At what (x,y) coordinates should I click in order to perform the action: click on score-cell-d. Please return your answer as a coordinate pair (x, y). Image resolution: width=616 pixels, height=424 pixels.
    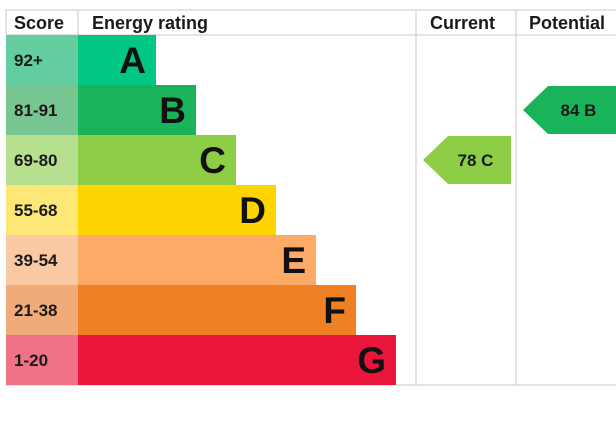
    Looking at the image, I should click on (42, 210).